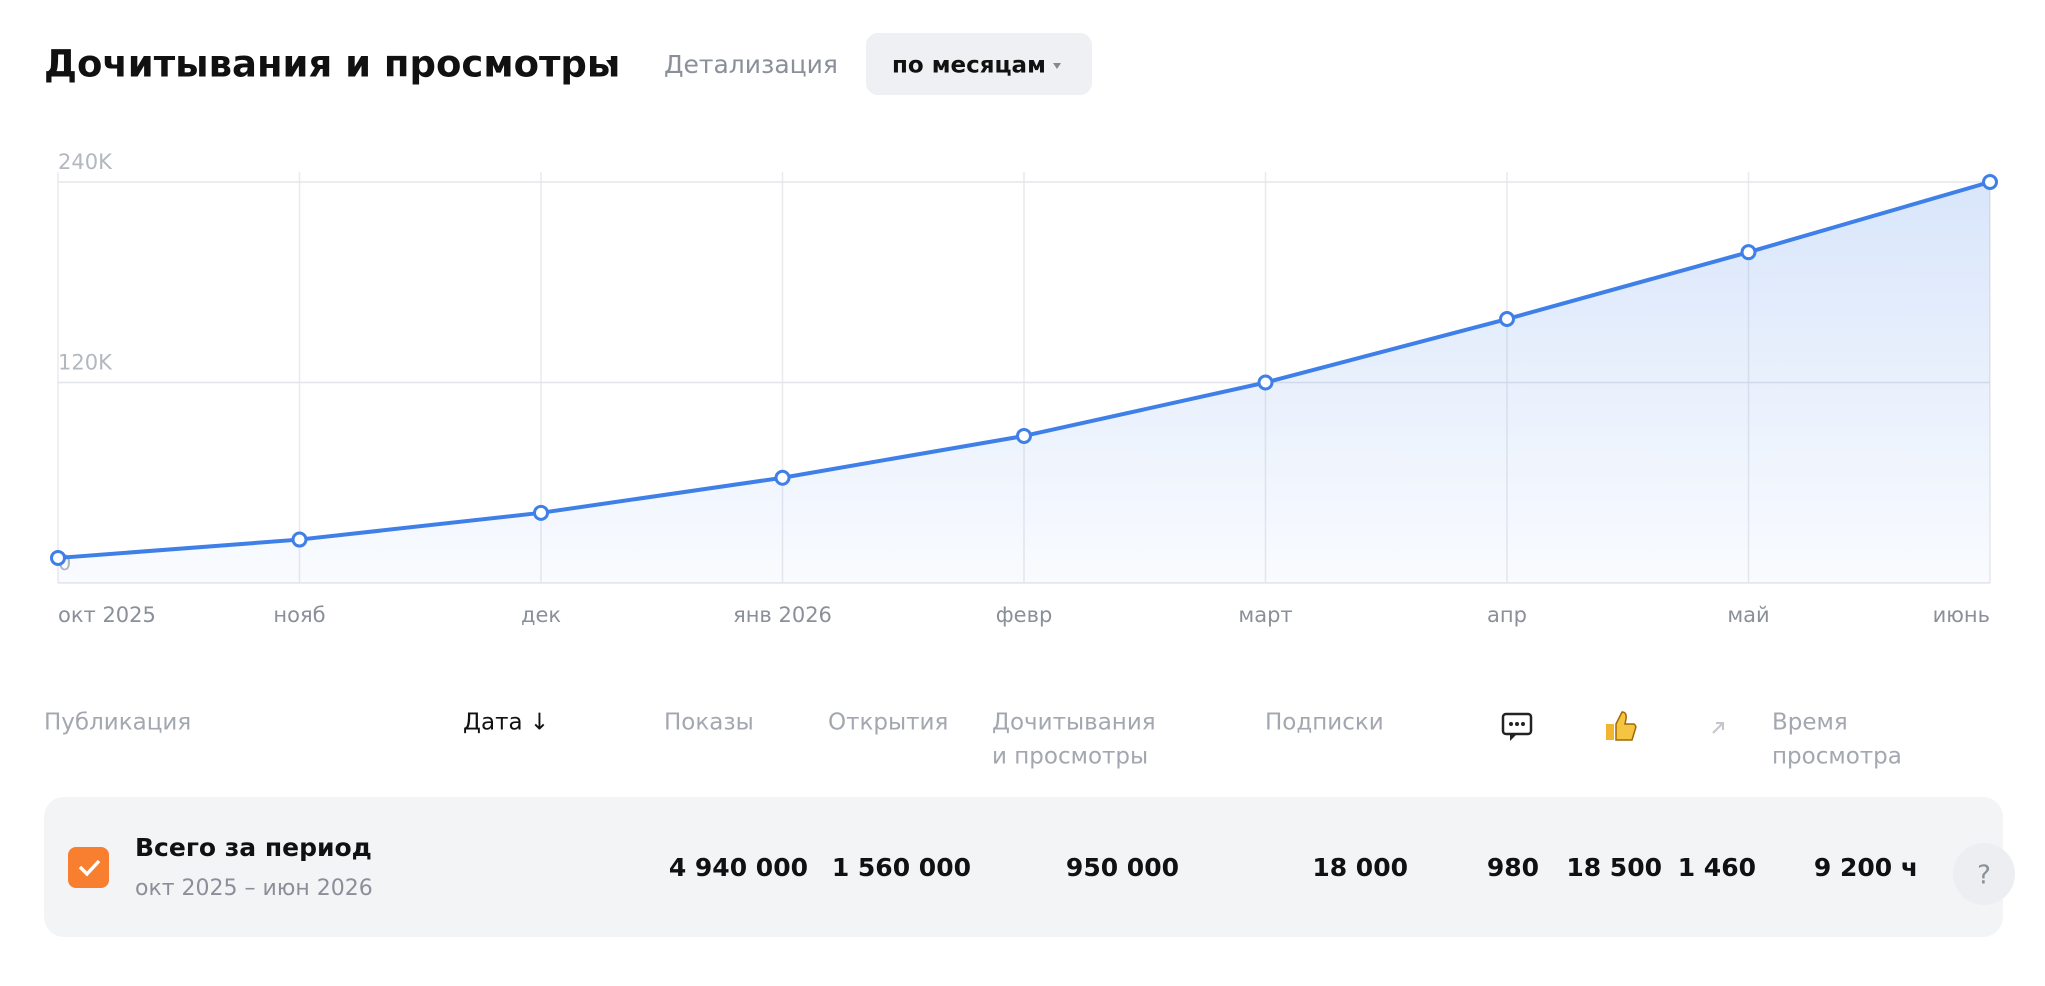 This screenshot has width=2045, height=986. What do you see at coordinates (1718, 728) in the screenshot?
I see `share-icon` at bounding box center [1718, 728].